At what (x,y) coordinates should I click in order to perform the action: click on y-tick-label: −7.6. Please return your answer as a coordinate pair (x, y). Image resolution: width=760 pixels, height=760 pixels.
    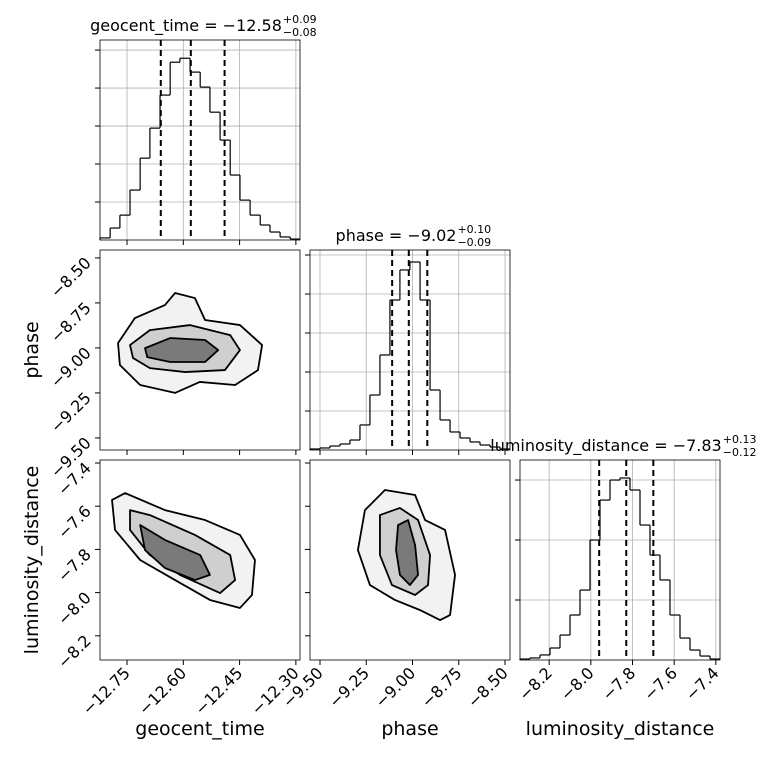
    Looking at the image, I should click on (74, 522).